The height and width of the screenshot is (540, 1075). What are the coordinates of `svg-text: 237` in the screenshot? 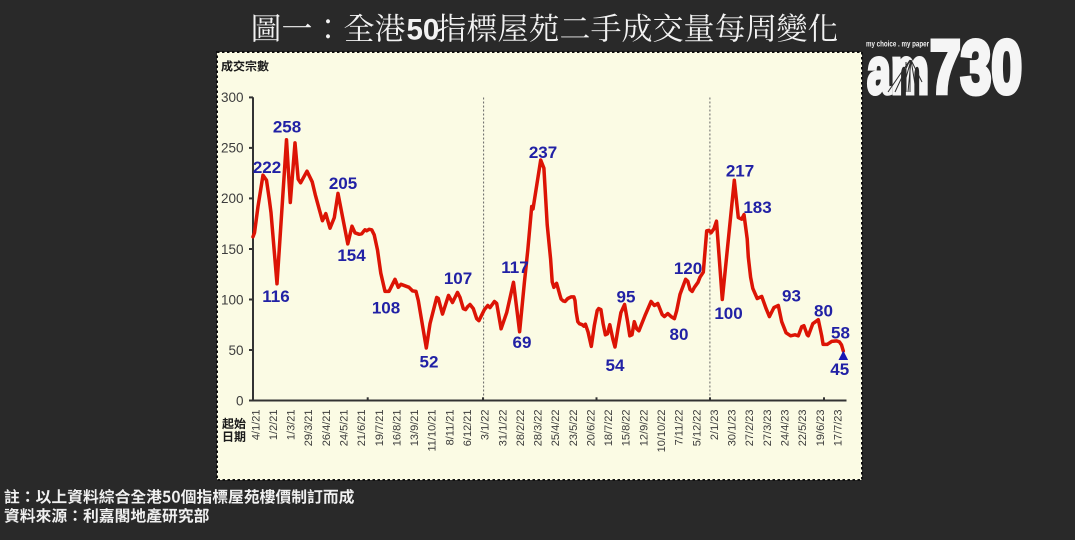 It's located at (543, 152).